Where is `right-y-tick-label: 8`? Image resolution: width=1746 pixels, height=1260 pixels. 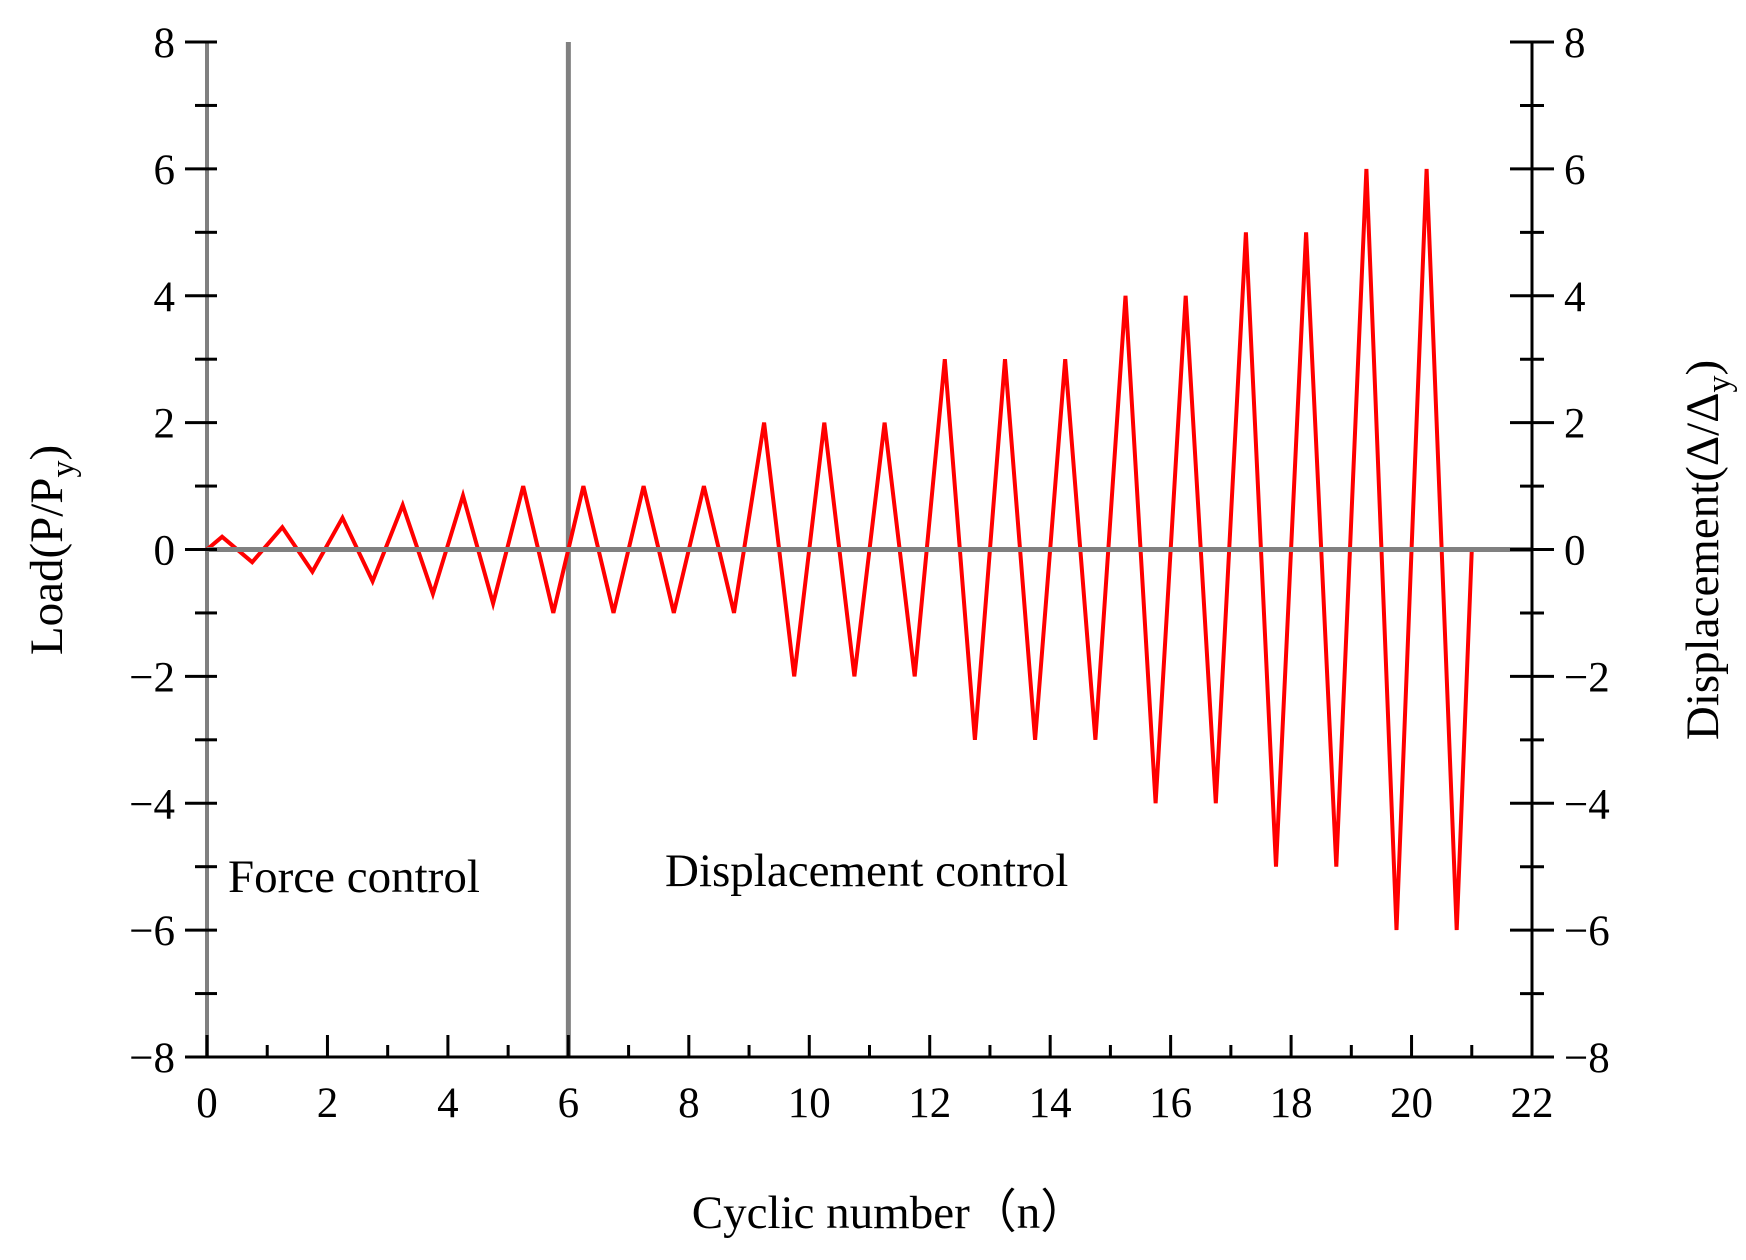 right-y-tick-label: 8 is located at coordinates (1575, 43).